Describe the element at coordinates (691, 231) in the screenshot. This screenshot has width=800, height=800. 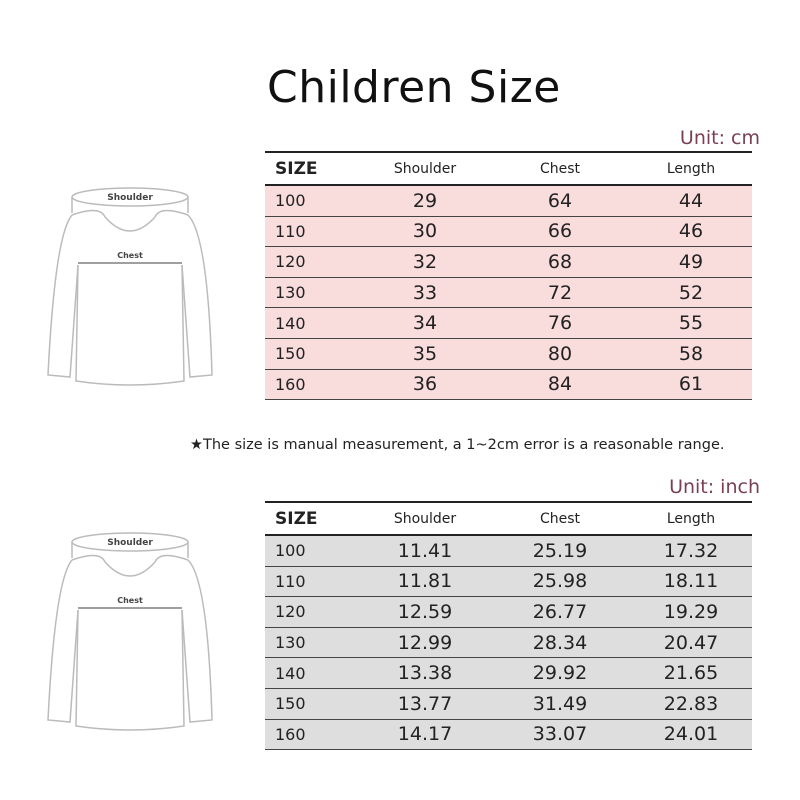
I see `cell-length: 46` at that location.